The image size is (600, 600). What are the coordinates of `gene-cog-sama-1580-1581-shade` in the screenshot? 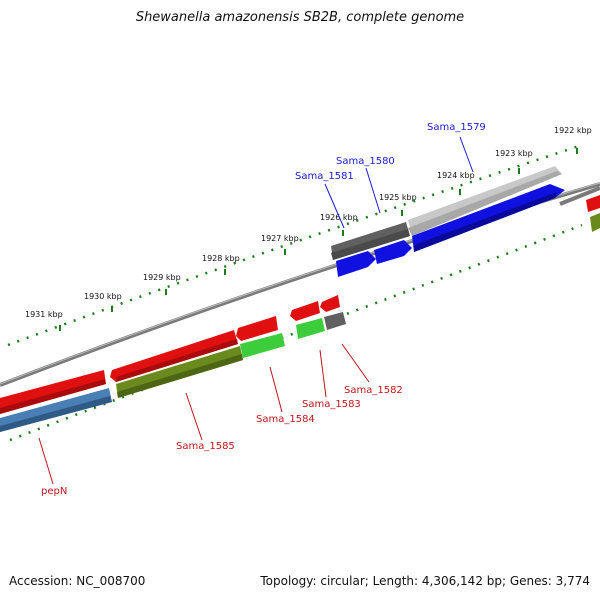 It's located at (370, 244).